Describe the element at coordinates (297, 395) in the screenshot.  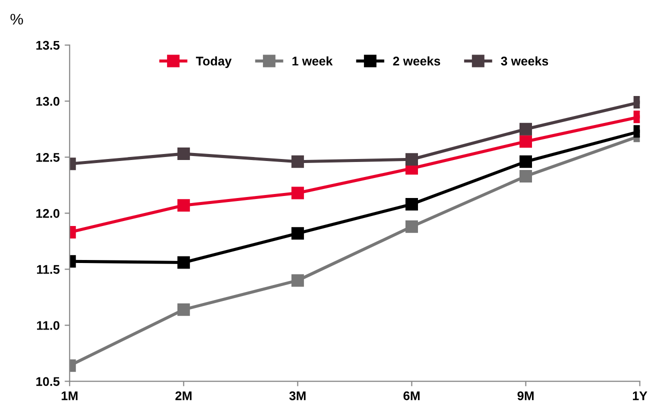
I see `x-tick-label: 3M` at that location.